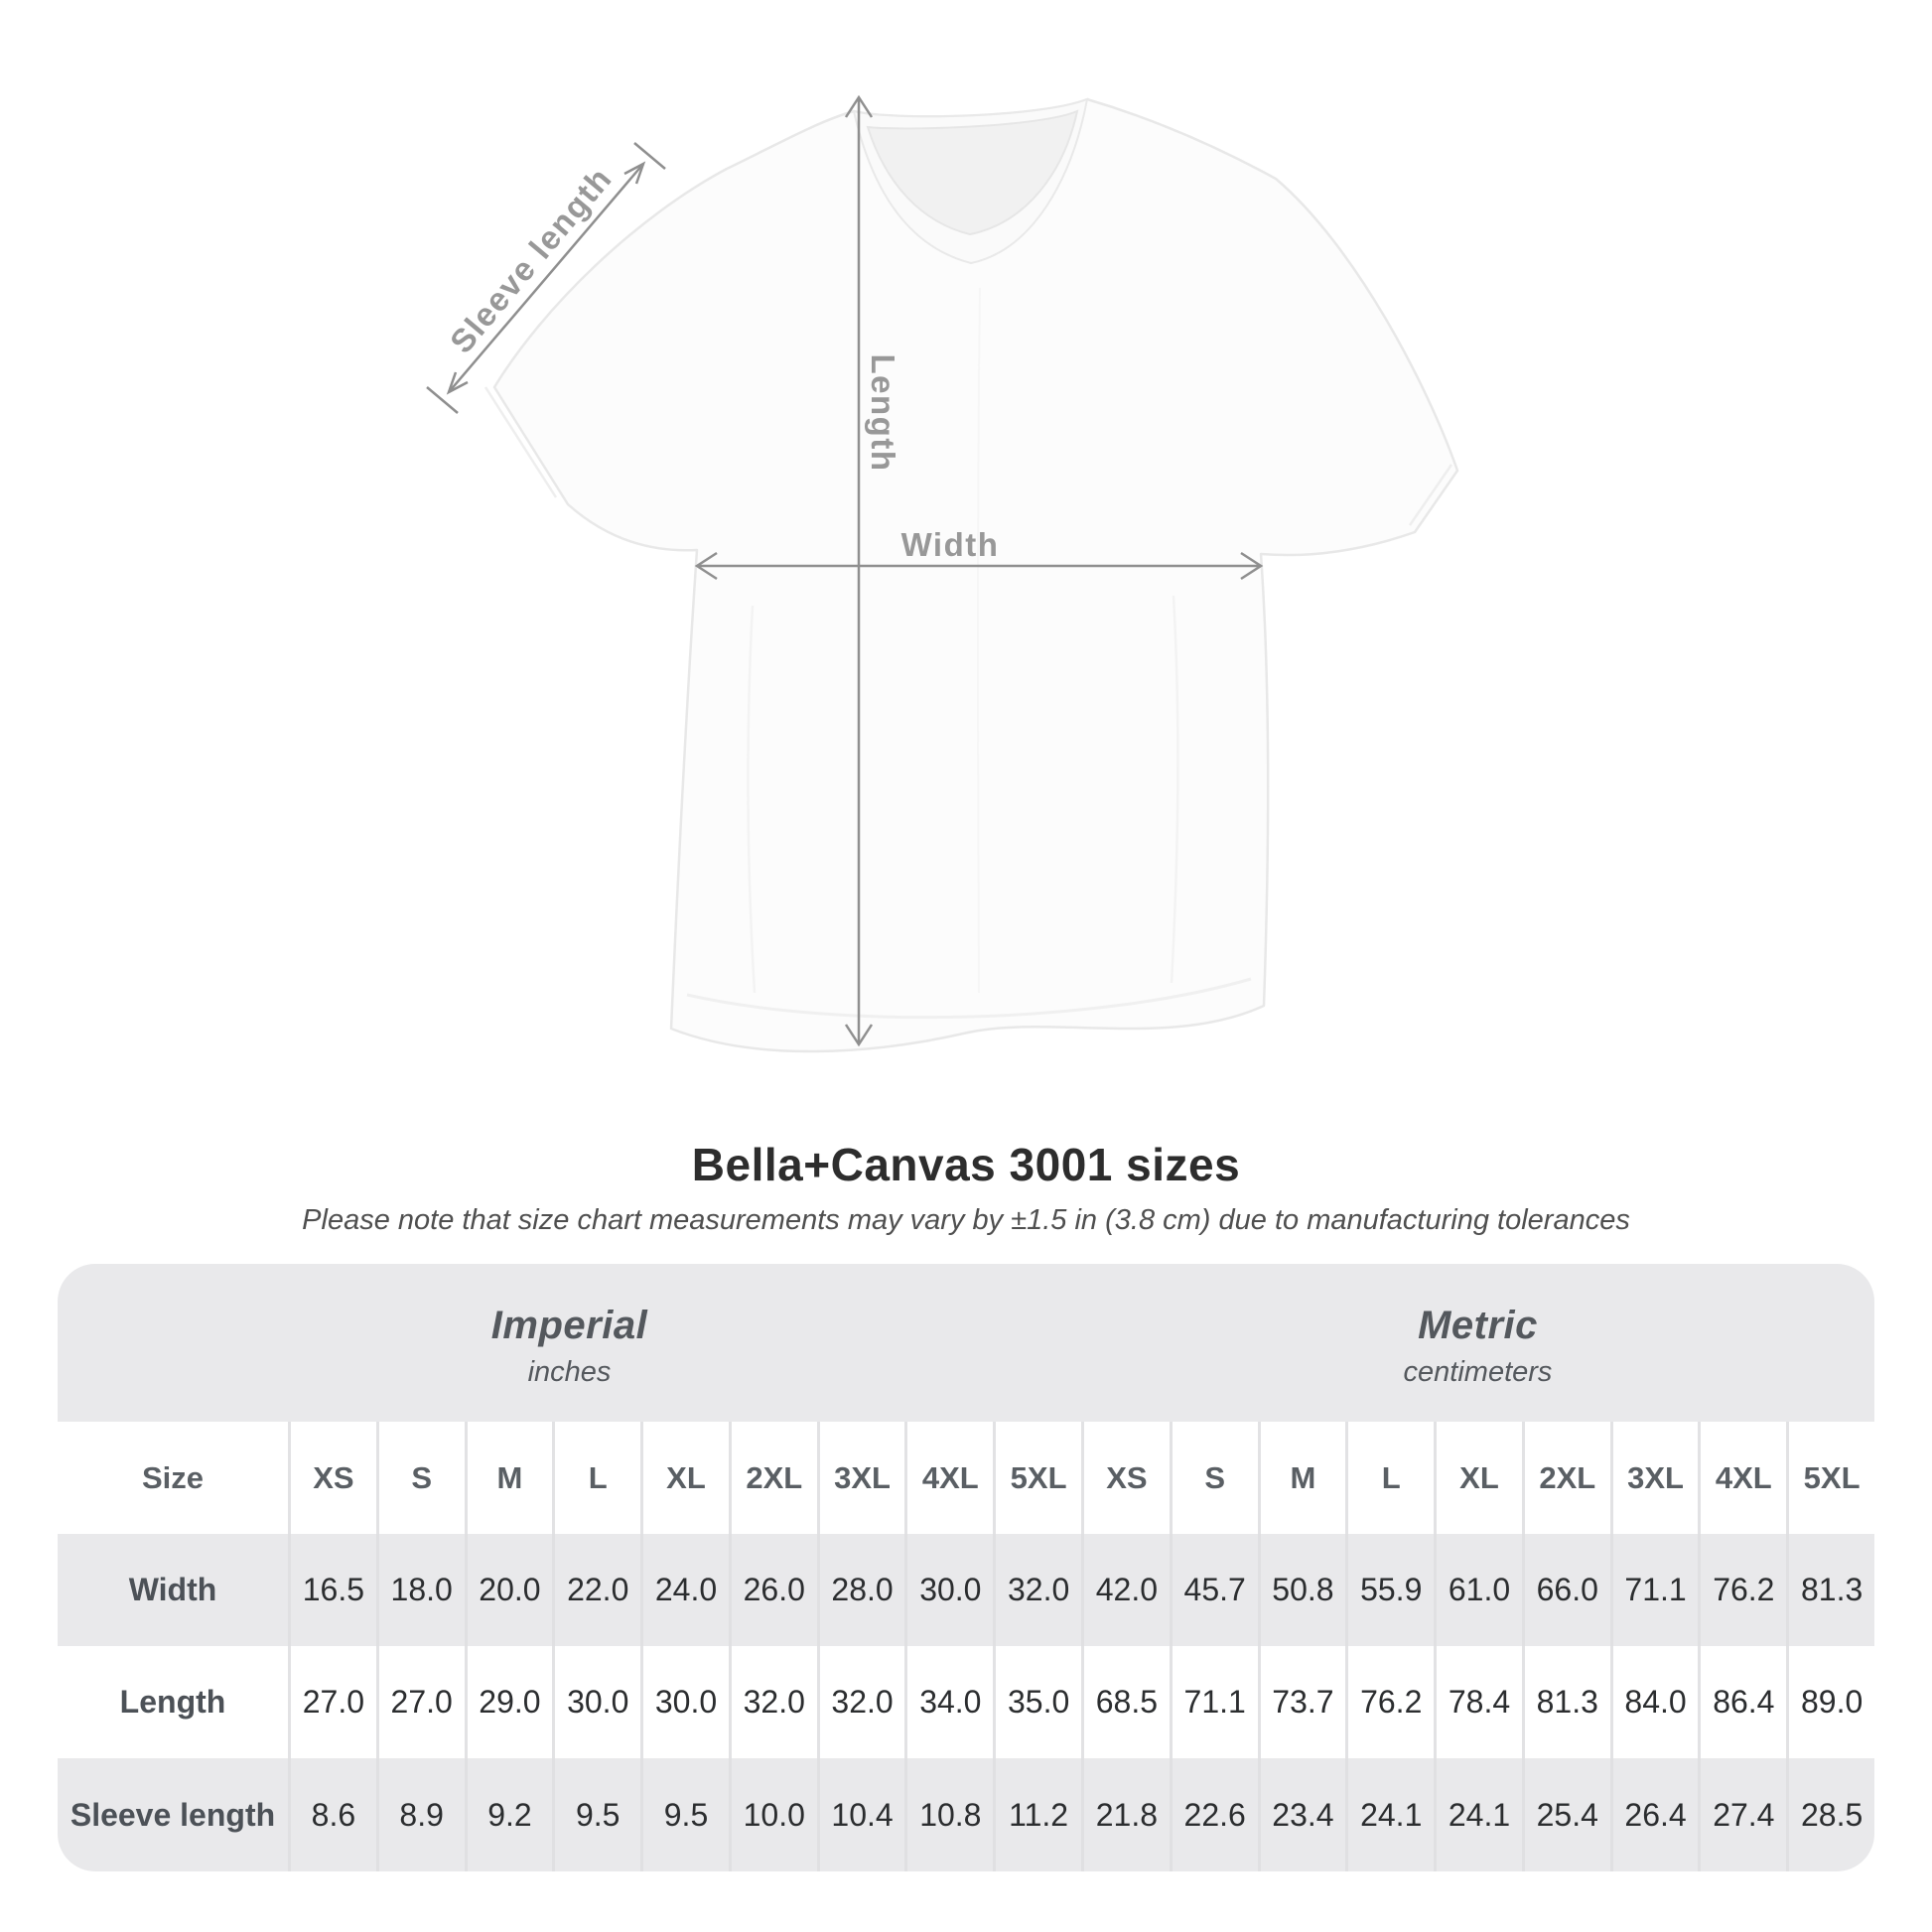 This screenshot has height=1932, width=1932. What do you see at coordinates (1478, 1702) in the screenshot?
I see `size-value-cell: 78.4` at bounding box center [1478, 1702].